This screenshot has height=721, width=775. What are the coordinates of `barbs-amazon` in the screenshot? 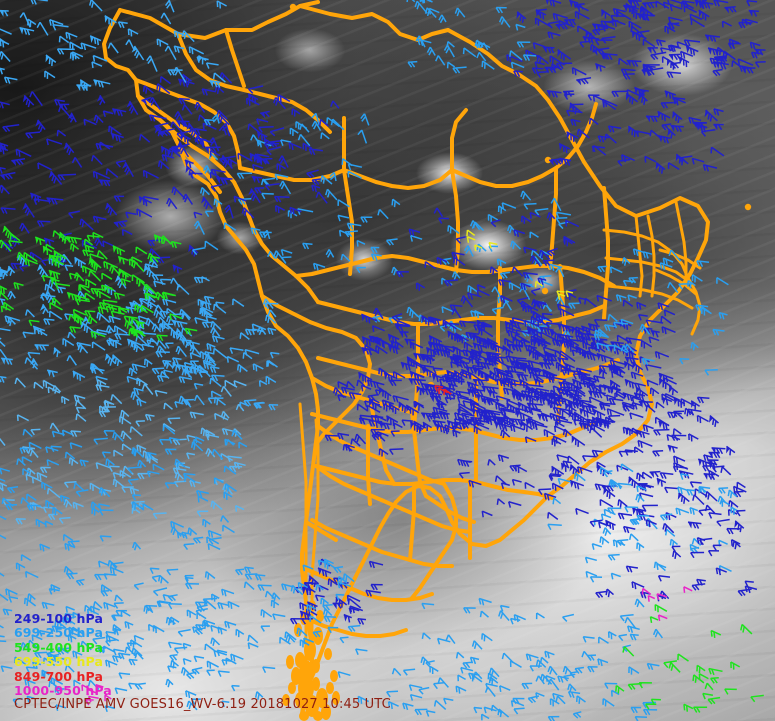 It's located at (530, 206).